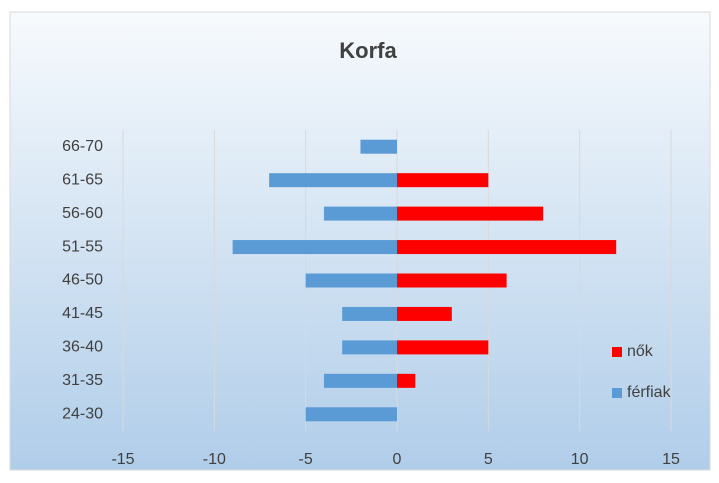 The height and width of the screenshot is (483, 719). I want to click on chart-title: Korfa, so click(368, 50).